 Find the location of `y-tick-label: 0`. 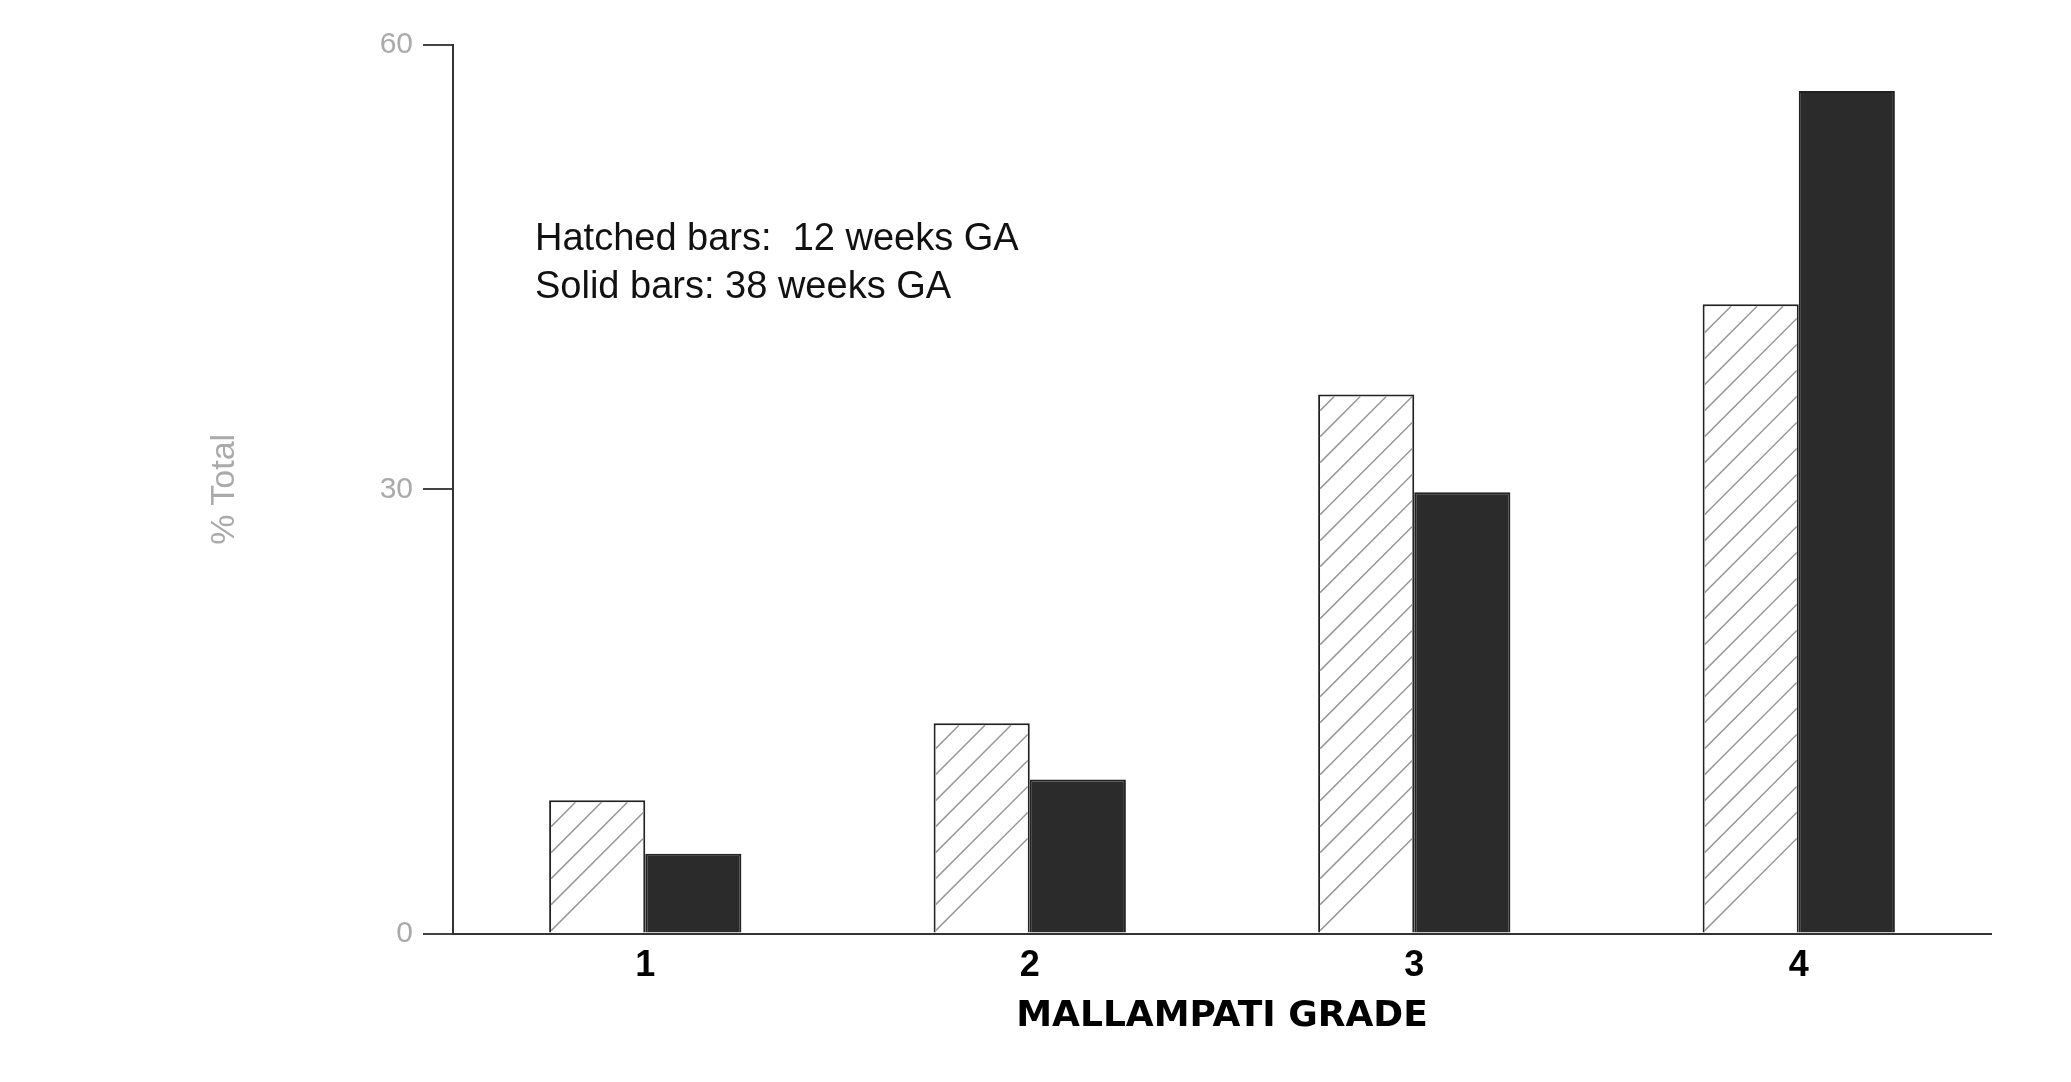

y-tick-label: 0 is located at coordinates (404, 931).